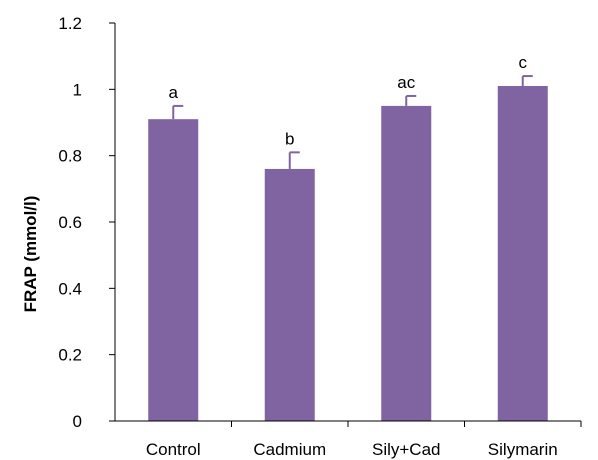 This screenshot has height=460, width=598. Describe the element at coordinates (70, 355) in the screenshot. I see `y-tick-label: 0.2` at that location.